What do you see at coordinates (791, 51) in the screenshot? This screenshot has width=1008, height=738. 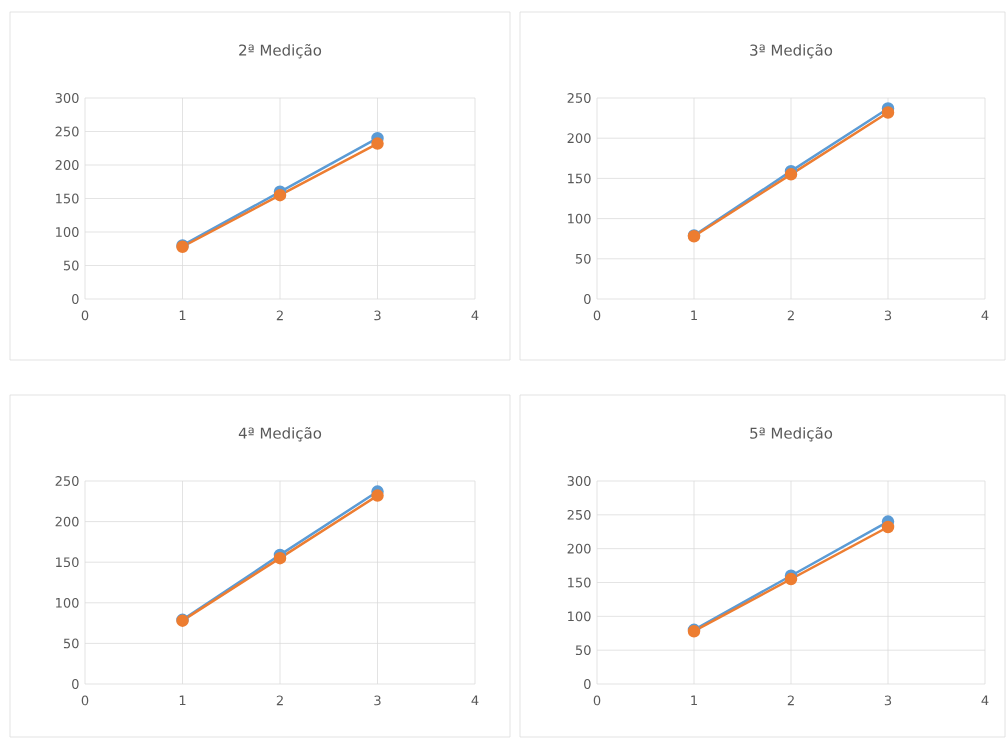 I see `chart-title: 3ª Medição` at bounding box center [791, 51].